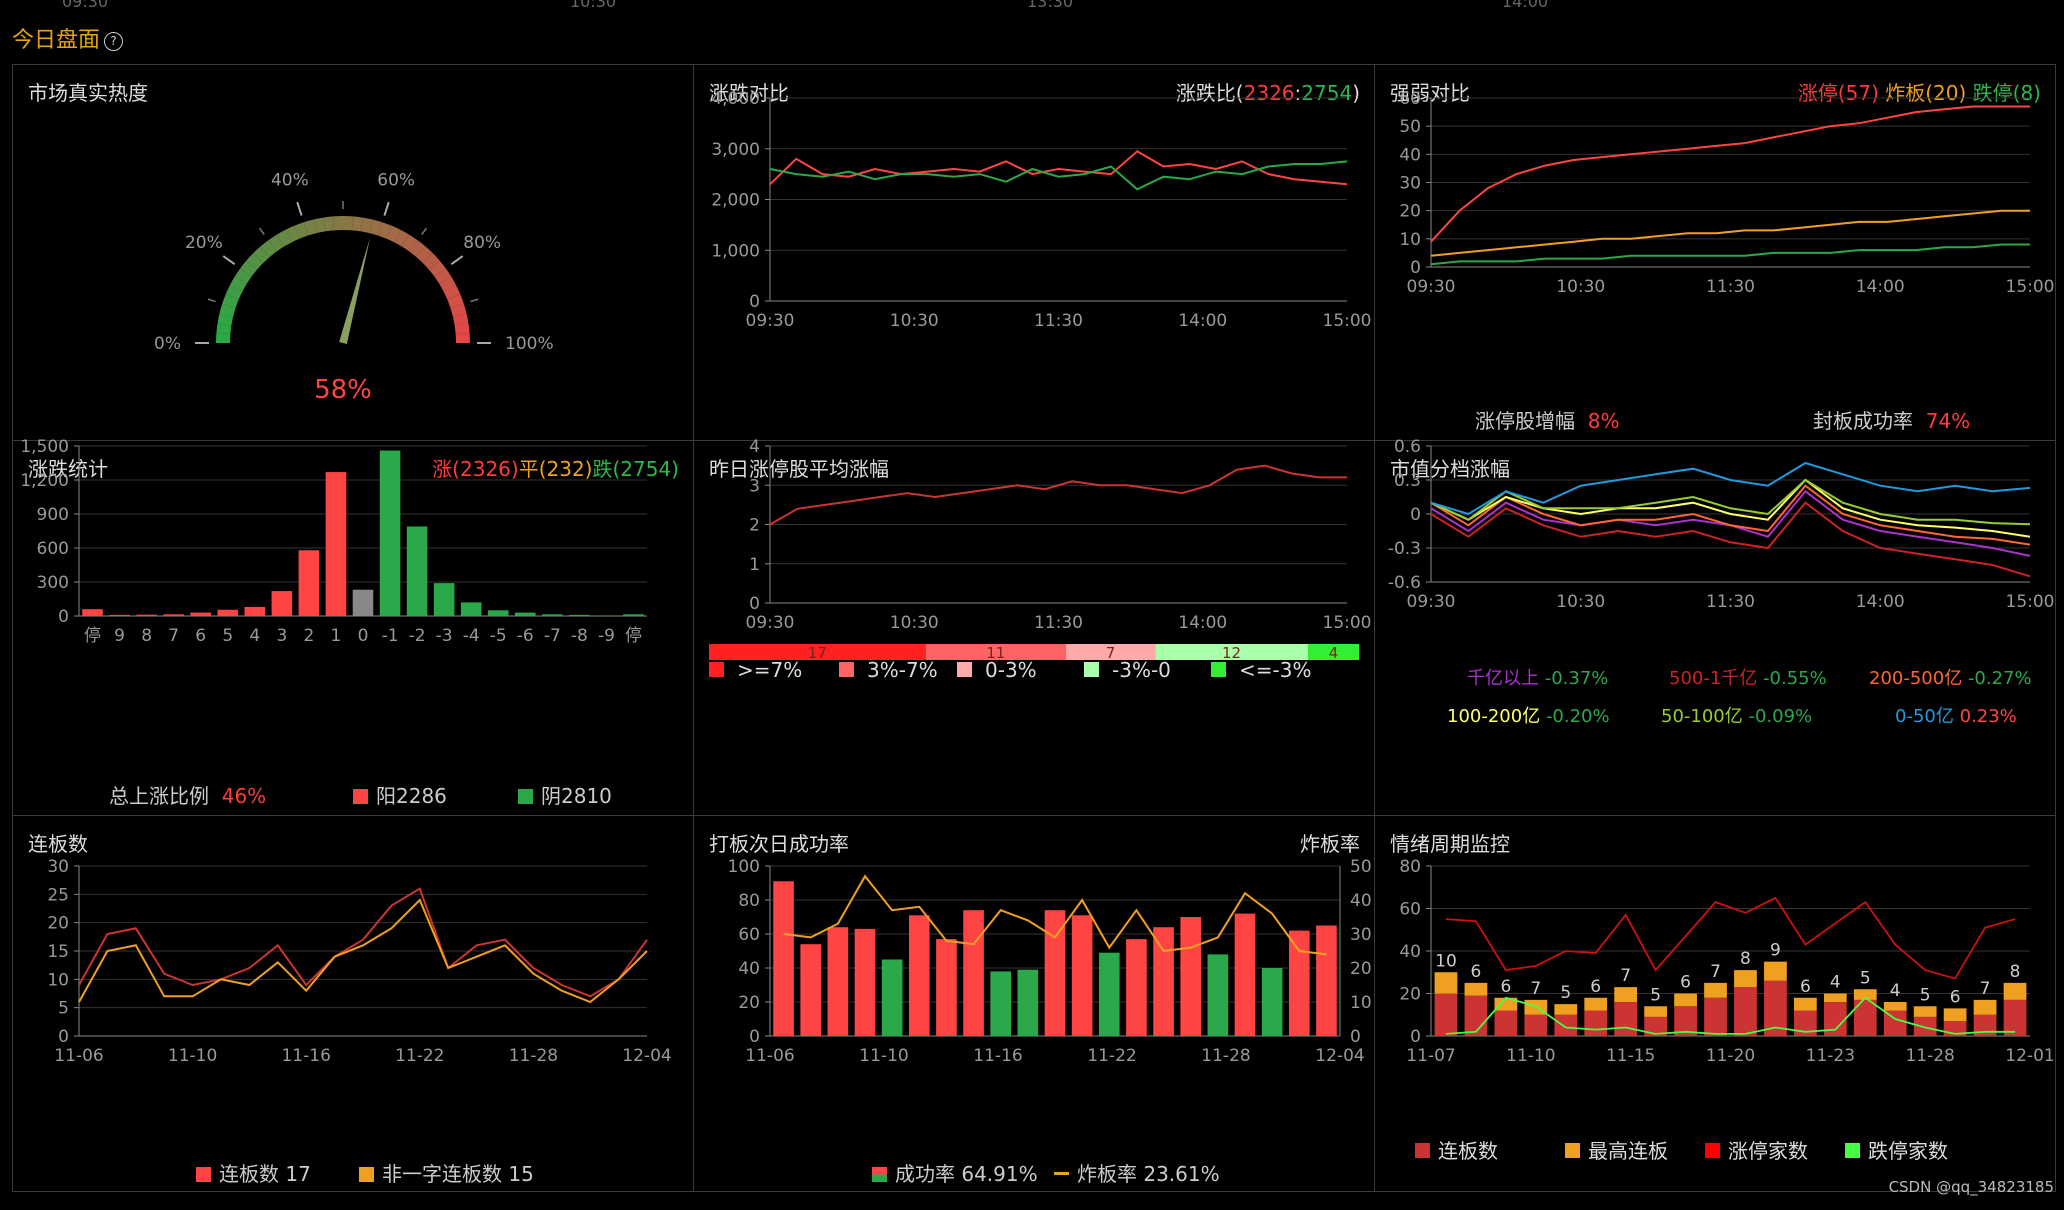 This screenshot has height=1210, width=2064. Describe the element at coordinates (114, 41) in the screenshot. I see `help-icon: ?` at that location.